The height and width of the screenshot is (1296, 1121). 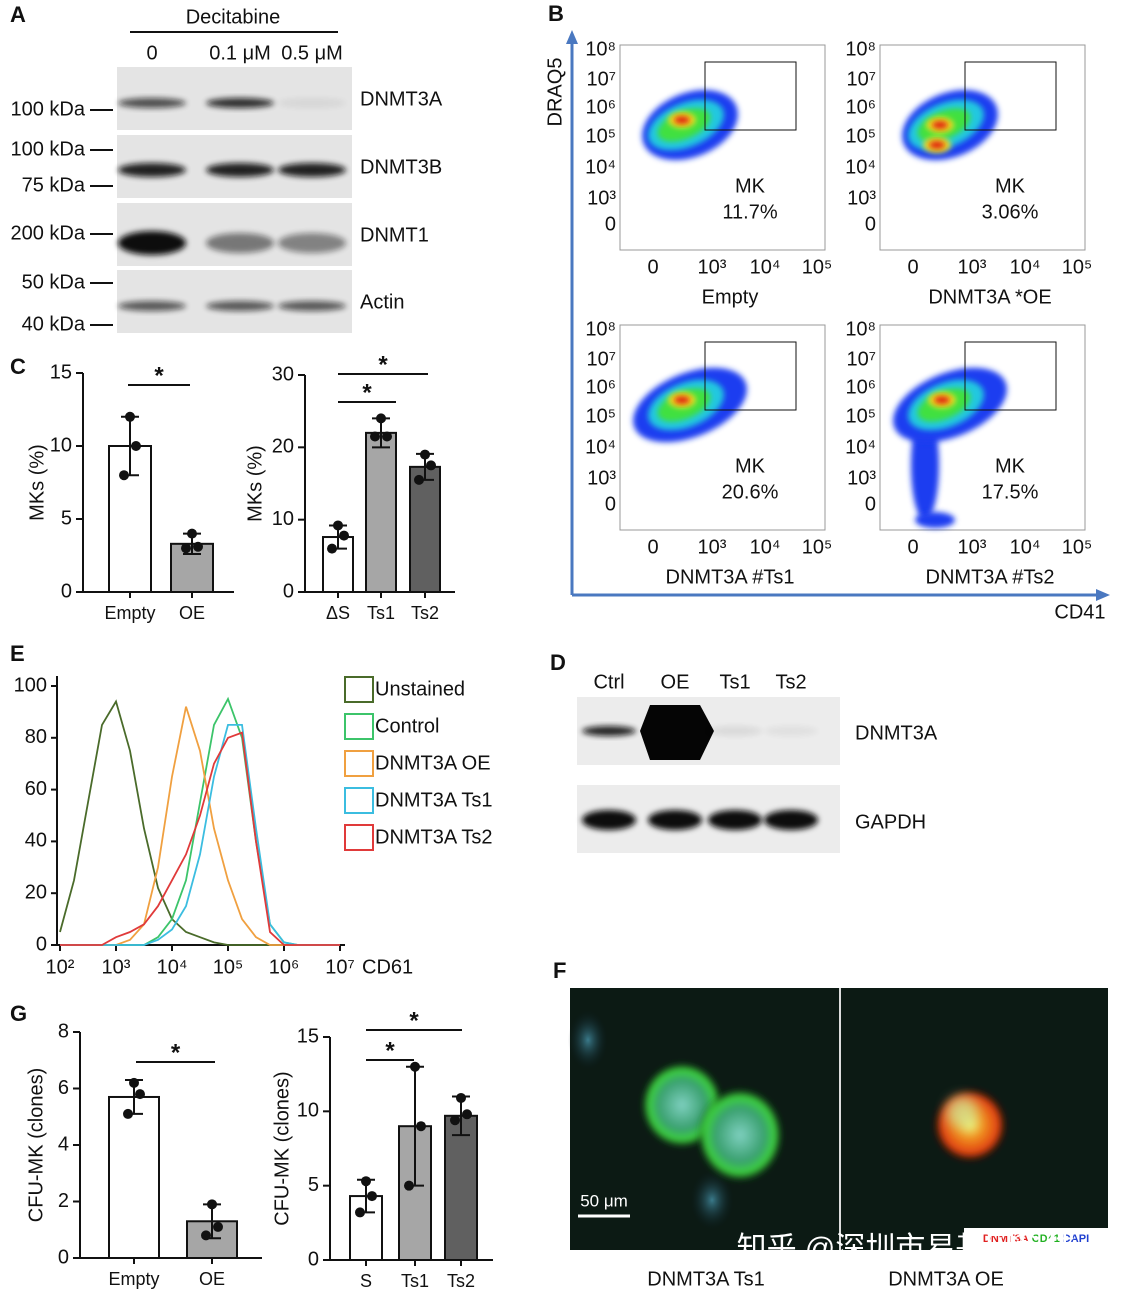 I want to click on plot-label: DNMT3A #Ts2, so click(x=990, y=577).